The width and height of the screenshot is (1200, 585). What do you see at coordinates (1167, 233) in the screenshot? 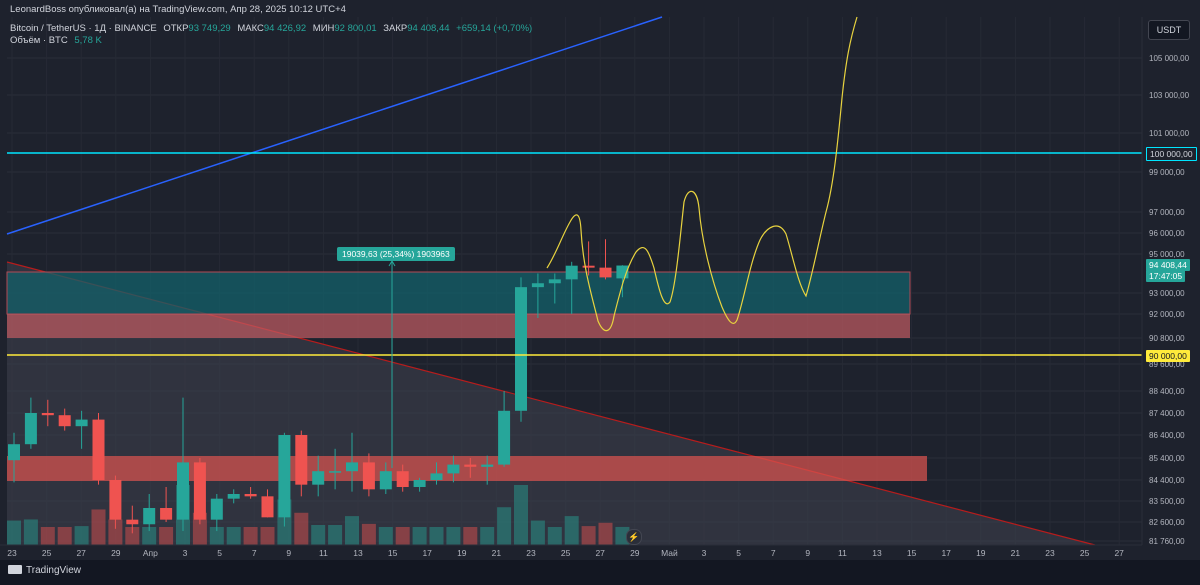
I see `price-axis-label: 96 000,00` at bounding box center [1167, 233].